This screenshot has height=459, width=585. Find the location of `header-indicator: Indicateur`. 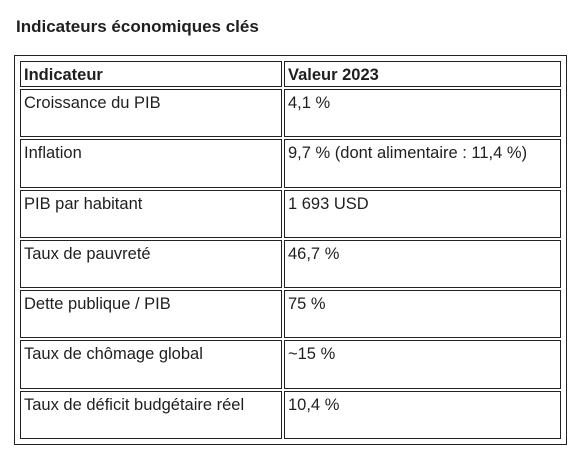

header-indicator: Indicateur is located at coordinates (151, 74).